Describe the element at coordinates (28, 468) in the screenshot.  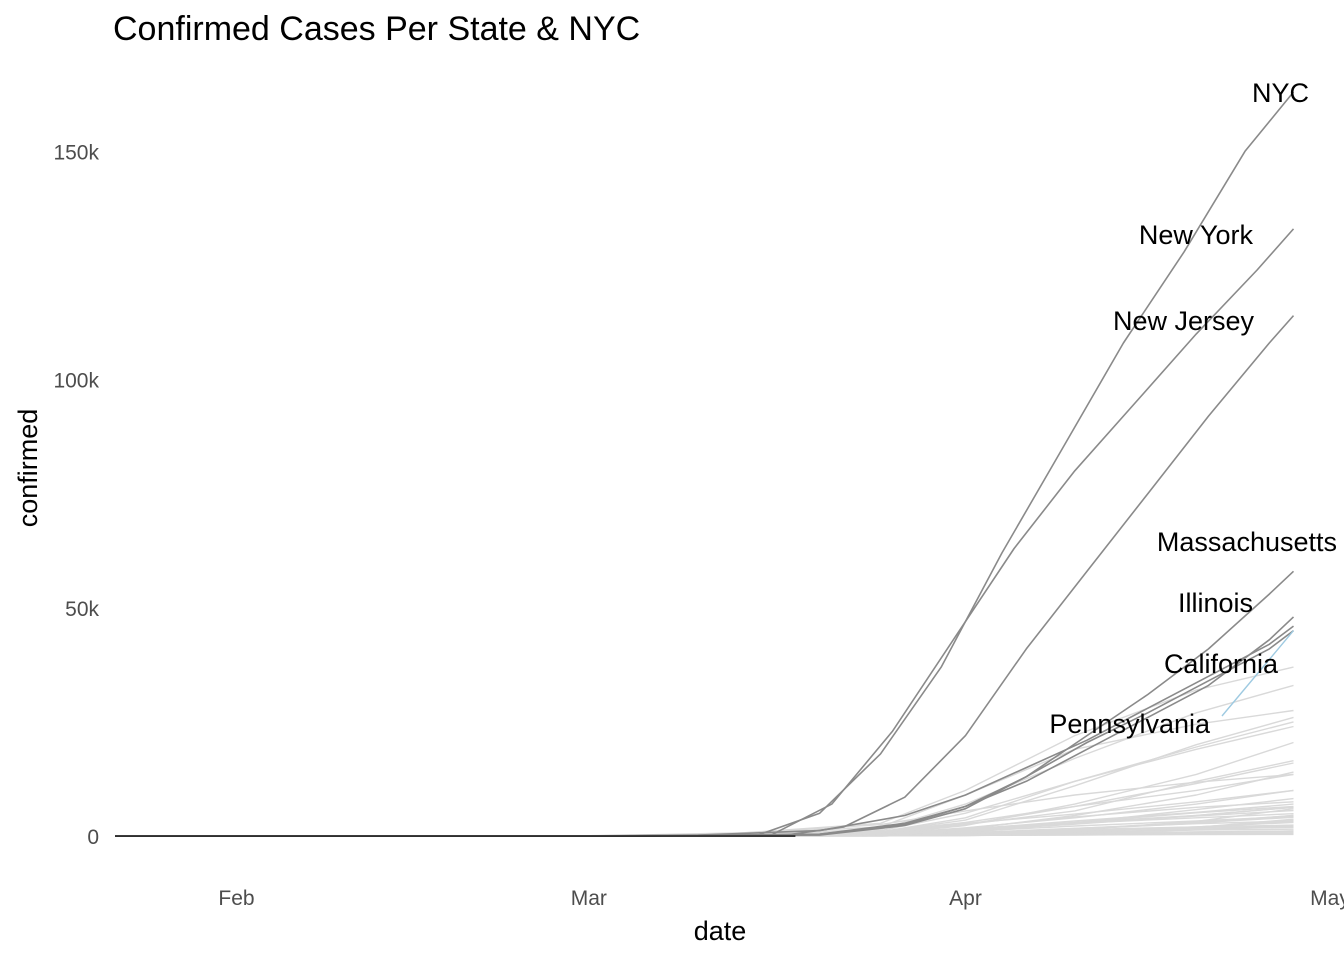
I see `y-axis-title: confirmed` at that location.